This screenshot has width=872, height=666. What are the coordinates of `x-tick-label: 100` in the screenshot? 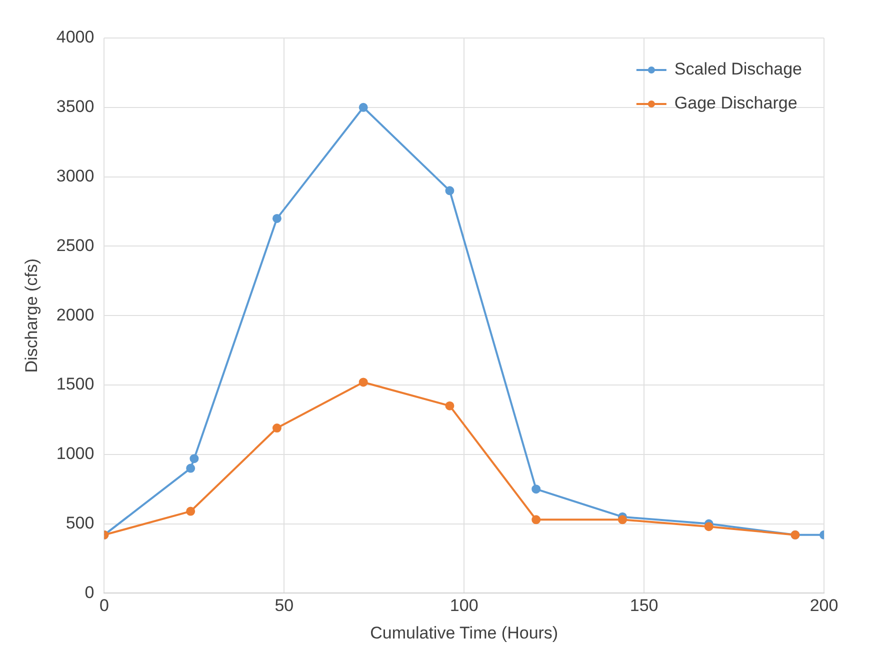 It's located at (464, 606).